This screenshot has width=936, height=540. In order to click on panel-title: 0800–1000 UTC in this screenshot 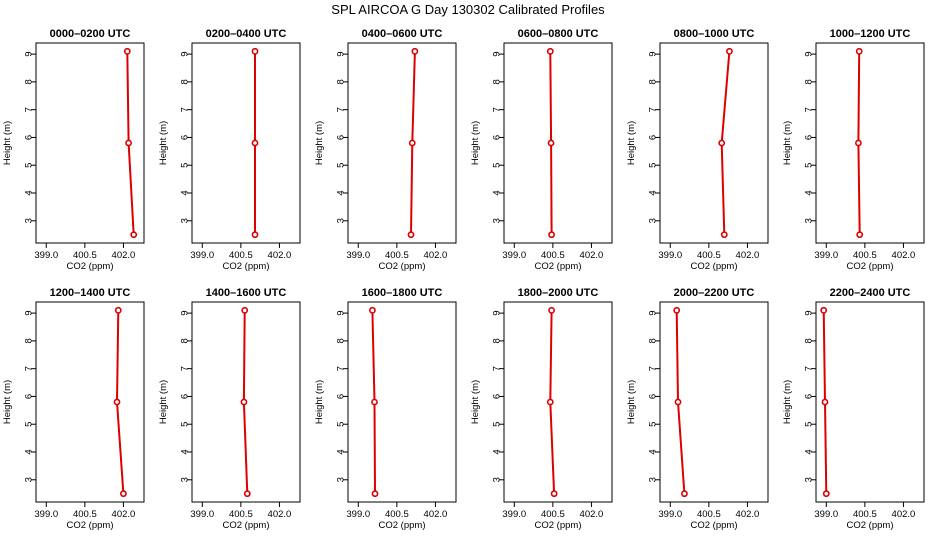, I will do `click(714, 34)`.